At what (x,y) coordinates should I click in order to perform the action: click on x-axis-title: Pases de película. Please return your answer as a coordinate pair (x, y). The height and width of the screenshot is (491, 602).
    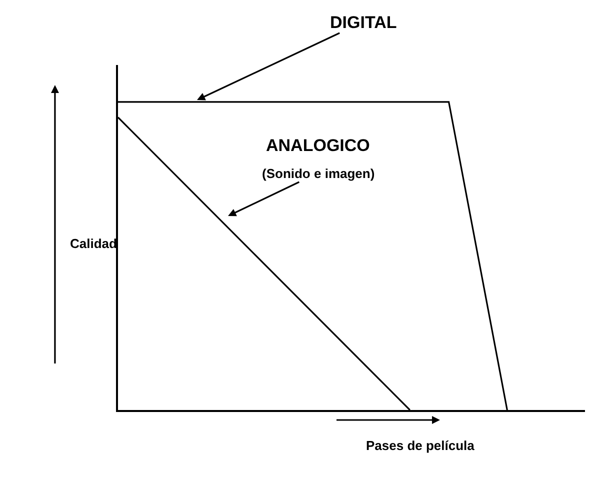
    Looking at the image, I should click on (421, 445).